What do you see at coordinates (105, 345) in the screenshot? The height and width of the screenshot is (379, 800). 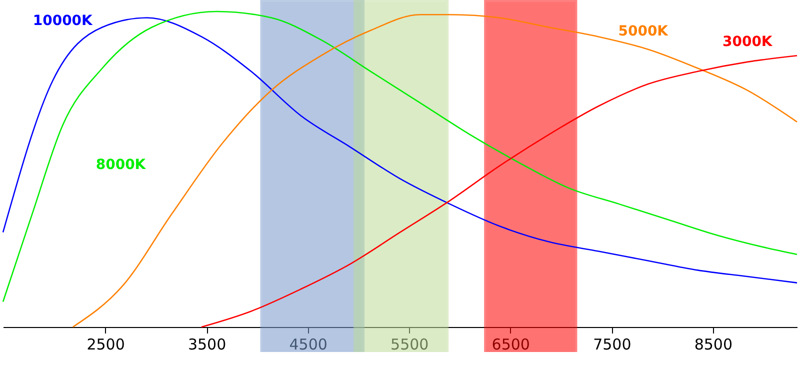 I see `x-tick-label: 2500` at bounding box center [105, 345].